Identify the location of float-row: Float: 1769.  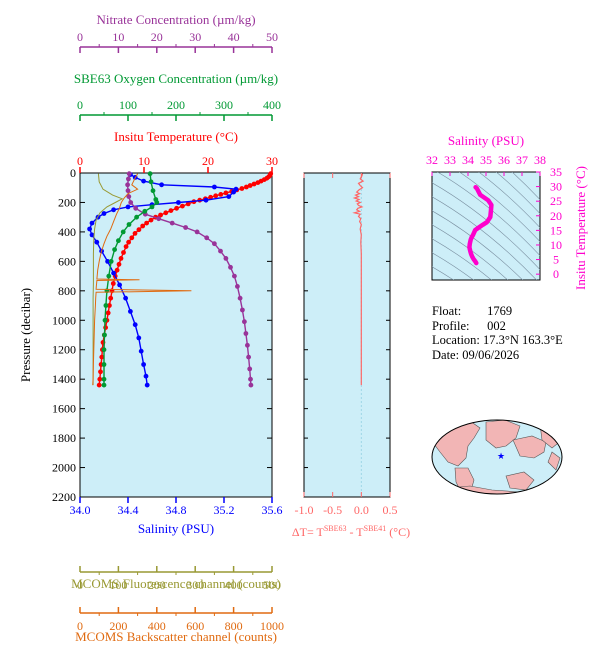
(497, 311).